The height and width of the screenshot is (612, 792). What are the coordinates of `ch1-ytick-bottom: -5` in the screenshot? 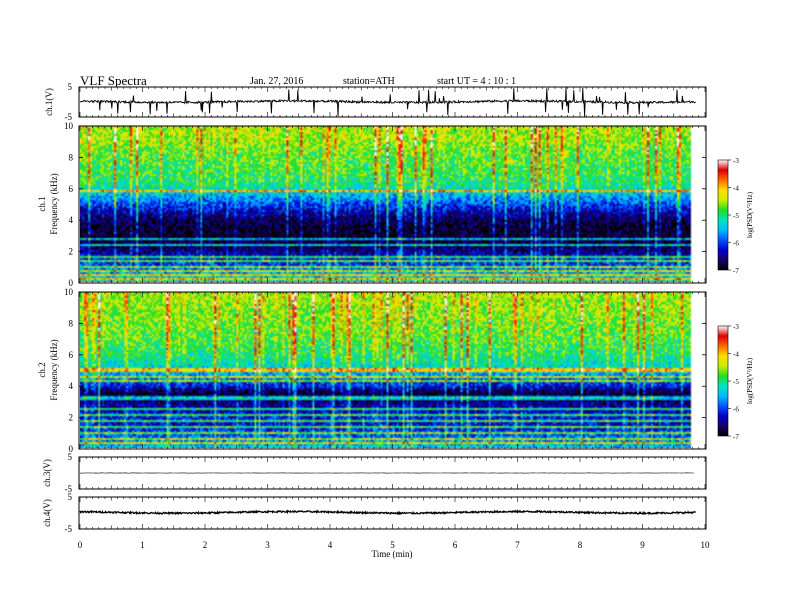 It's located at (69, 117).